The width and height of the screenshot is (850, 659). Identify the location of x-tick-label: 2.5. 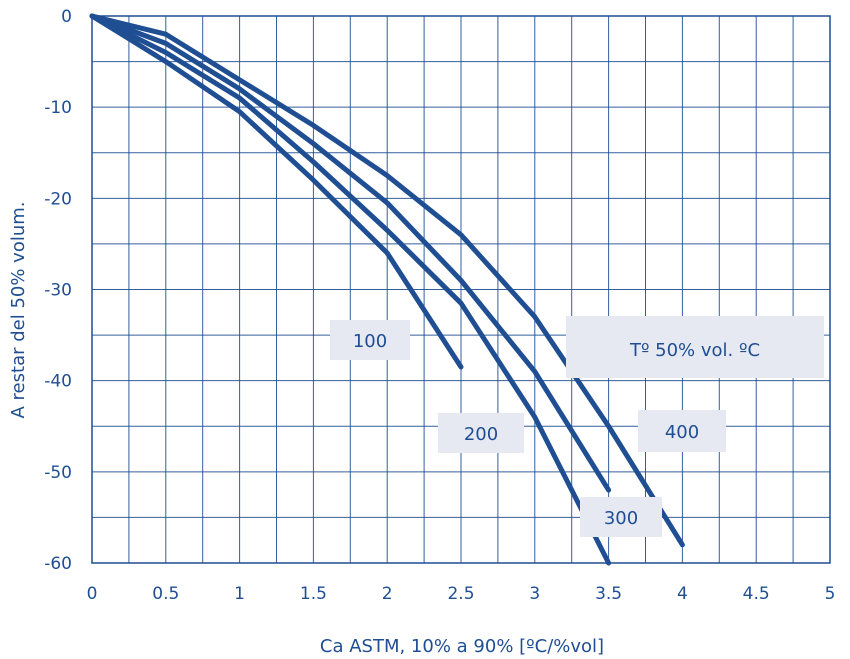
(460, 594).